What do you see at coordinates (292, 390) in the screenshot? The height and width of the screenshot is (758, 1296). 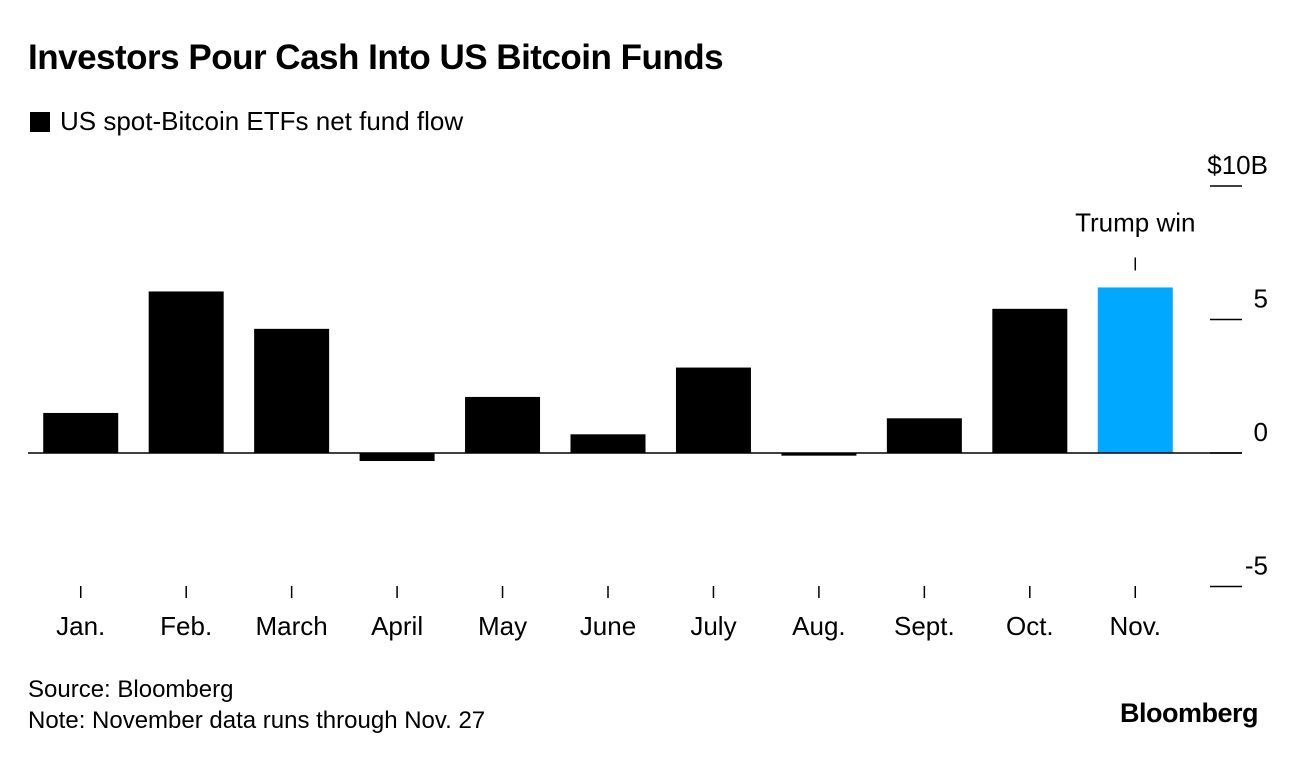 I see `bar-march` at bounding box center [292, 390].